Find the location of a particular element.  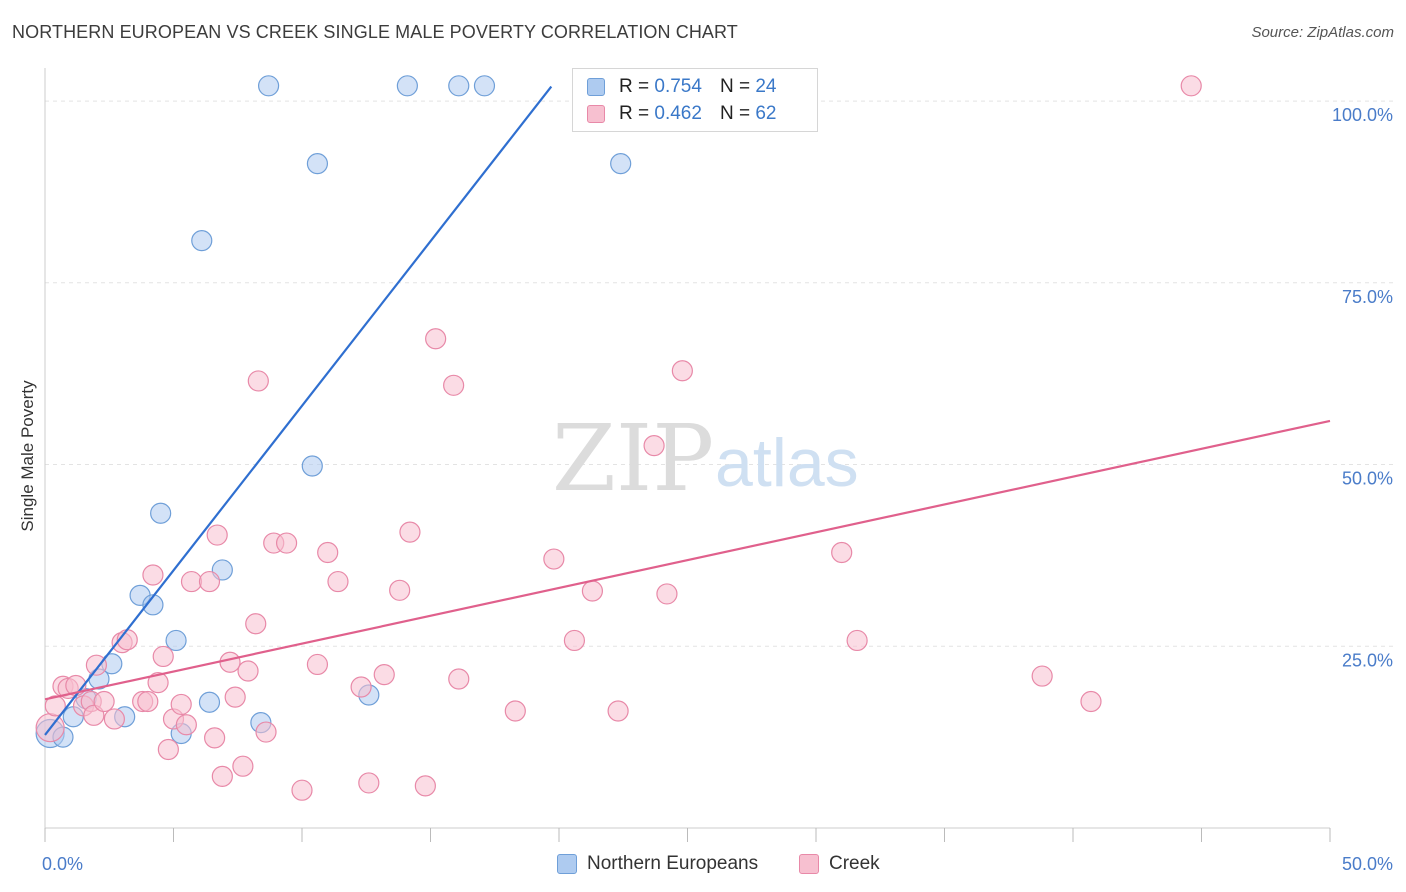

x-tick-label: 0.0% is located at coordinates (62, 864).